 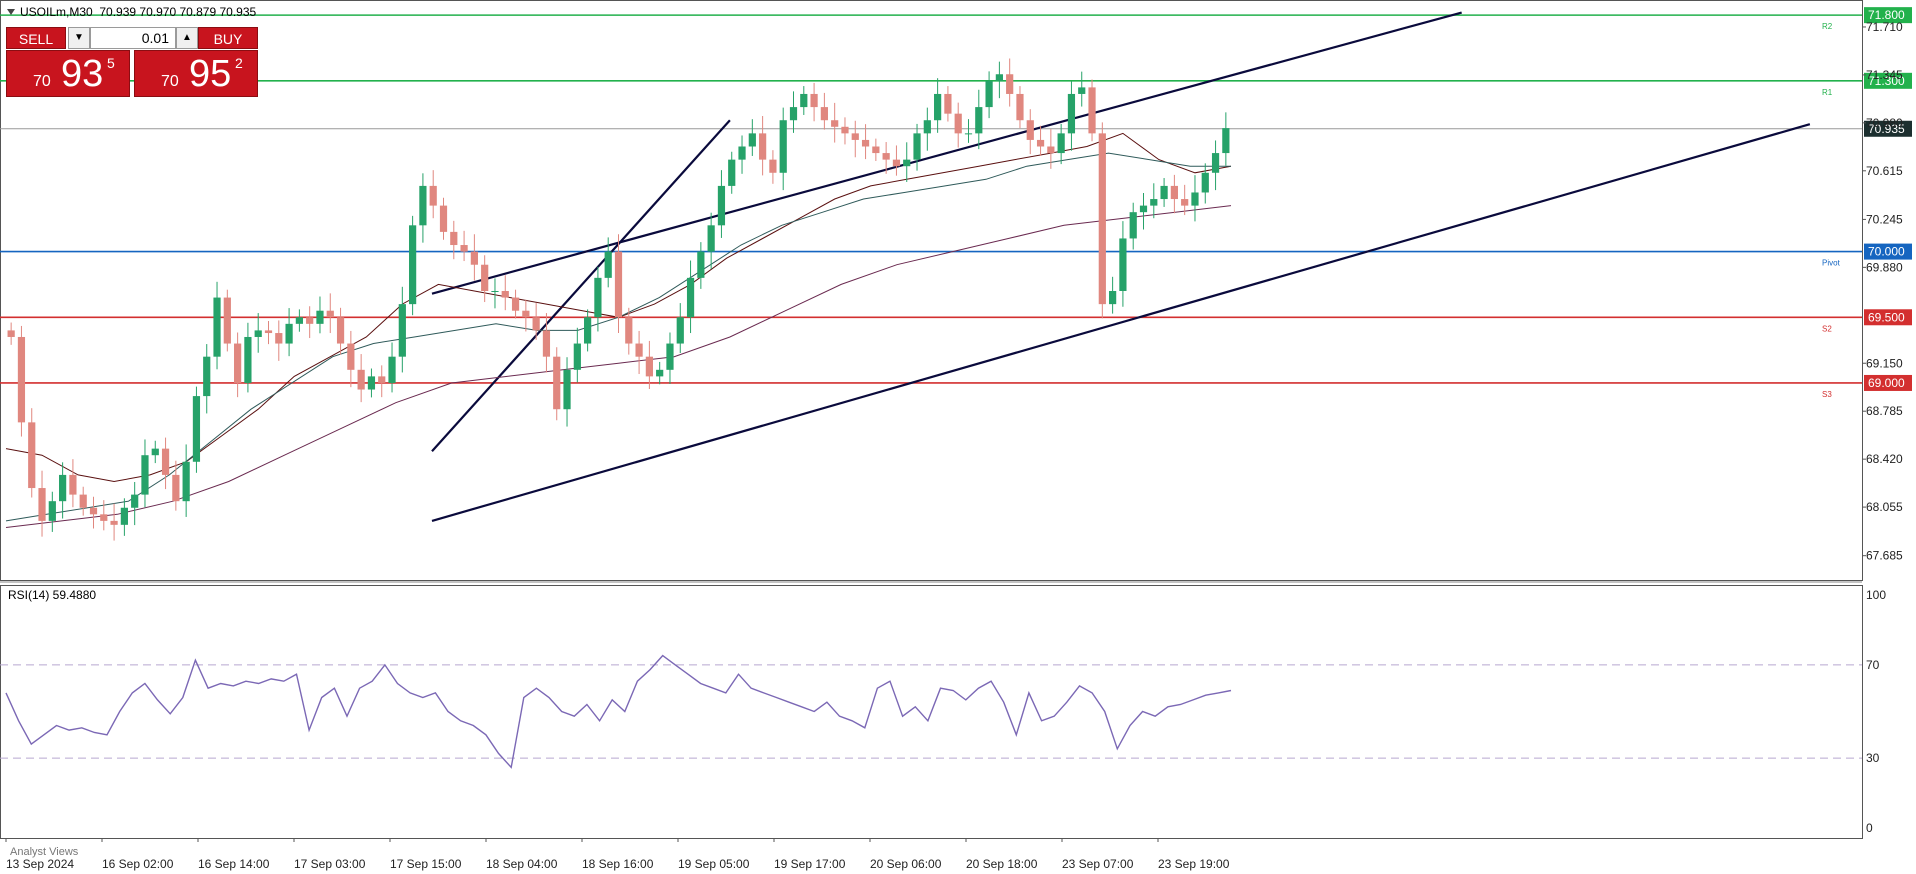 I want to click on time-tick-label: 16 Sep 02:00, so click(x=138, y=864).